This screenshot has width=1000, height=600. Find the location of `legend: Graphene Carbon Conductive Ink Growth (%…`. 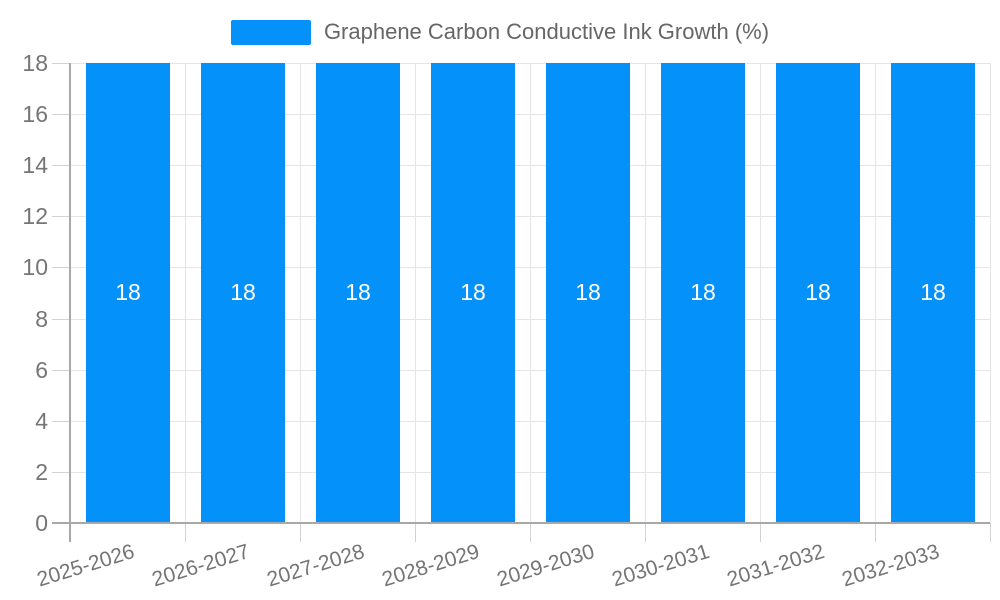

legend: Graphene Carbon Conductive Ink Growth (%… is located at coordinates (500, 32).